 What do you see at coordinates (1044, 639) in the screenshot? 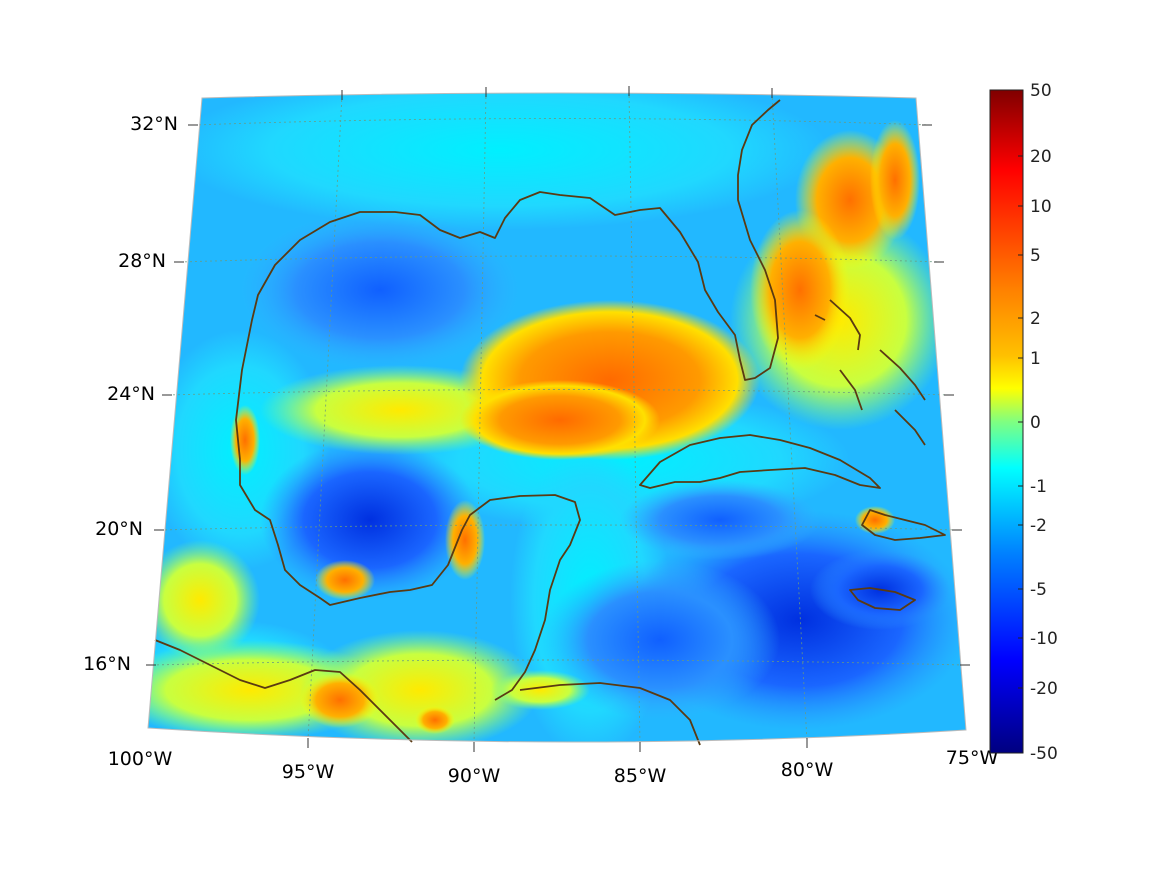
I see `colorbar-tick-label: -10` at bounding box center [1044, 639].